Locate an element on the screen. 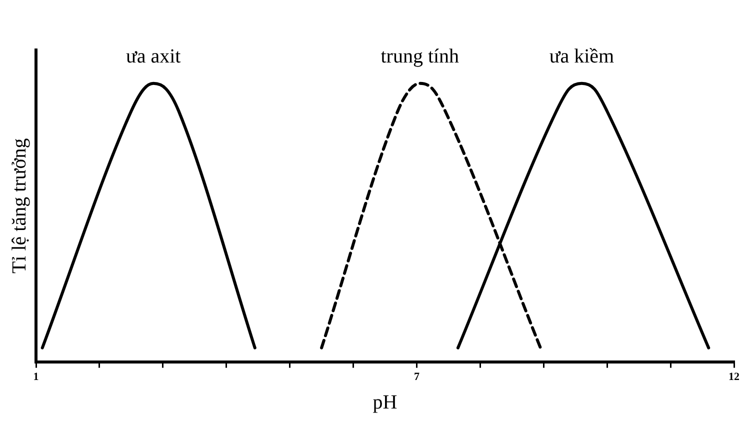 The image size is (748, 423). x-tick-label: 12 is located at coordinates (734, 377).